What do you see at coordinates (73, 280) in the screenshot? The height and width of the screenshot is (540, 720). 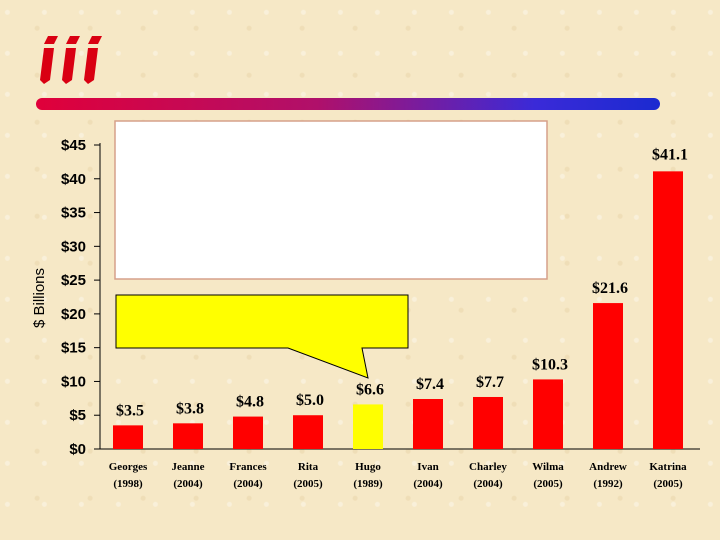 I see `y-tick-label: $25` at bounding box center [73, 280].